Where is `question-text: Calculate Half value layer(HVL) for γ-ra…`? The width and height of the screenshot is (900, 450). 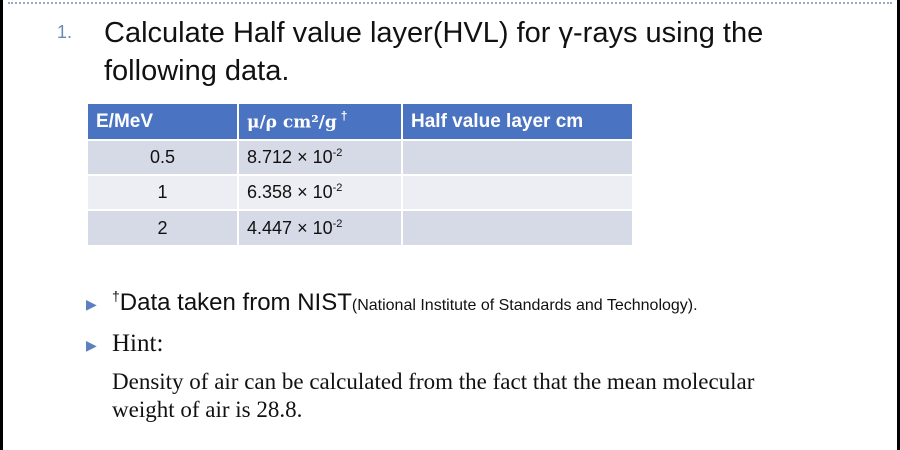 question-text: Calculate Half value layer(HVL) for γ-ra… is located at coordinates (434, 52).